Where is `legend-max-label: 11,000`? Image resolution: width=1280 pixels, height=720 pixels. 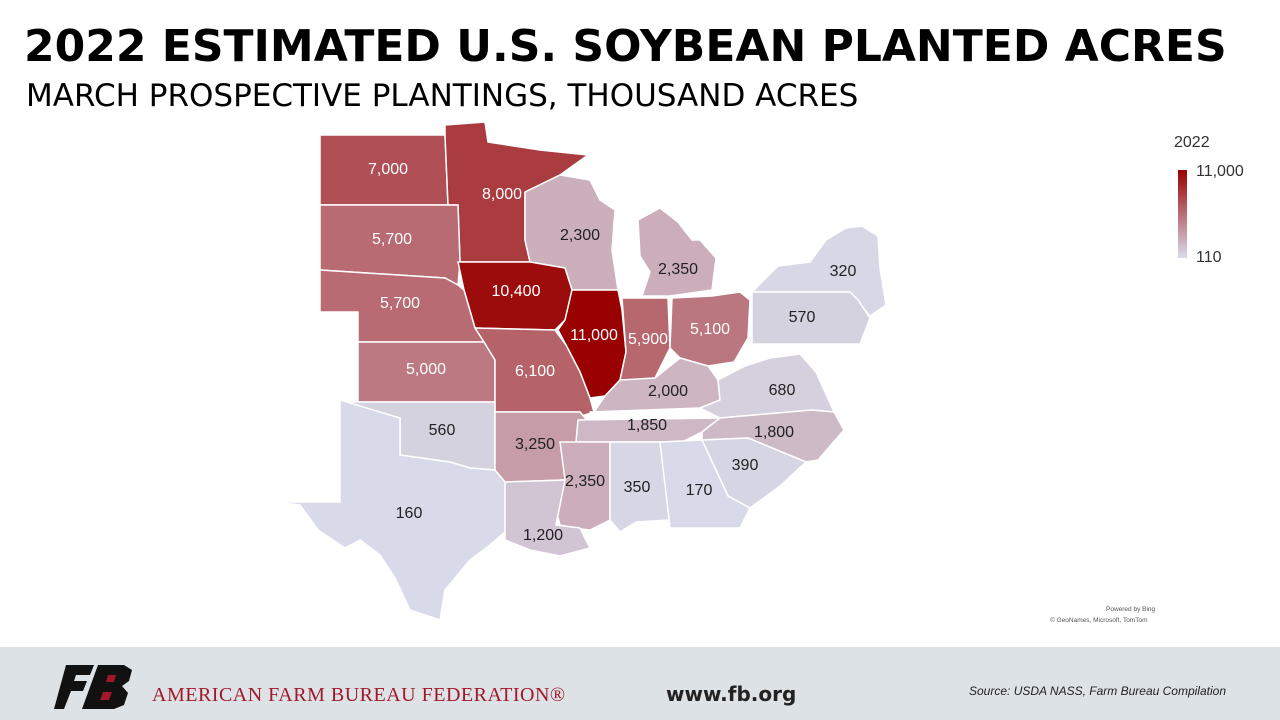 legend-max-label: 11,000 is located at coordinates (1220, 171).